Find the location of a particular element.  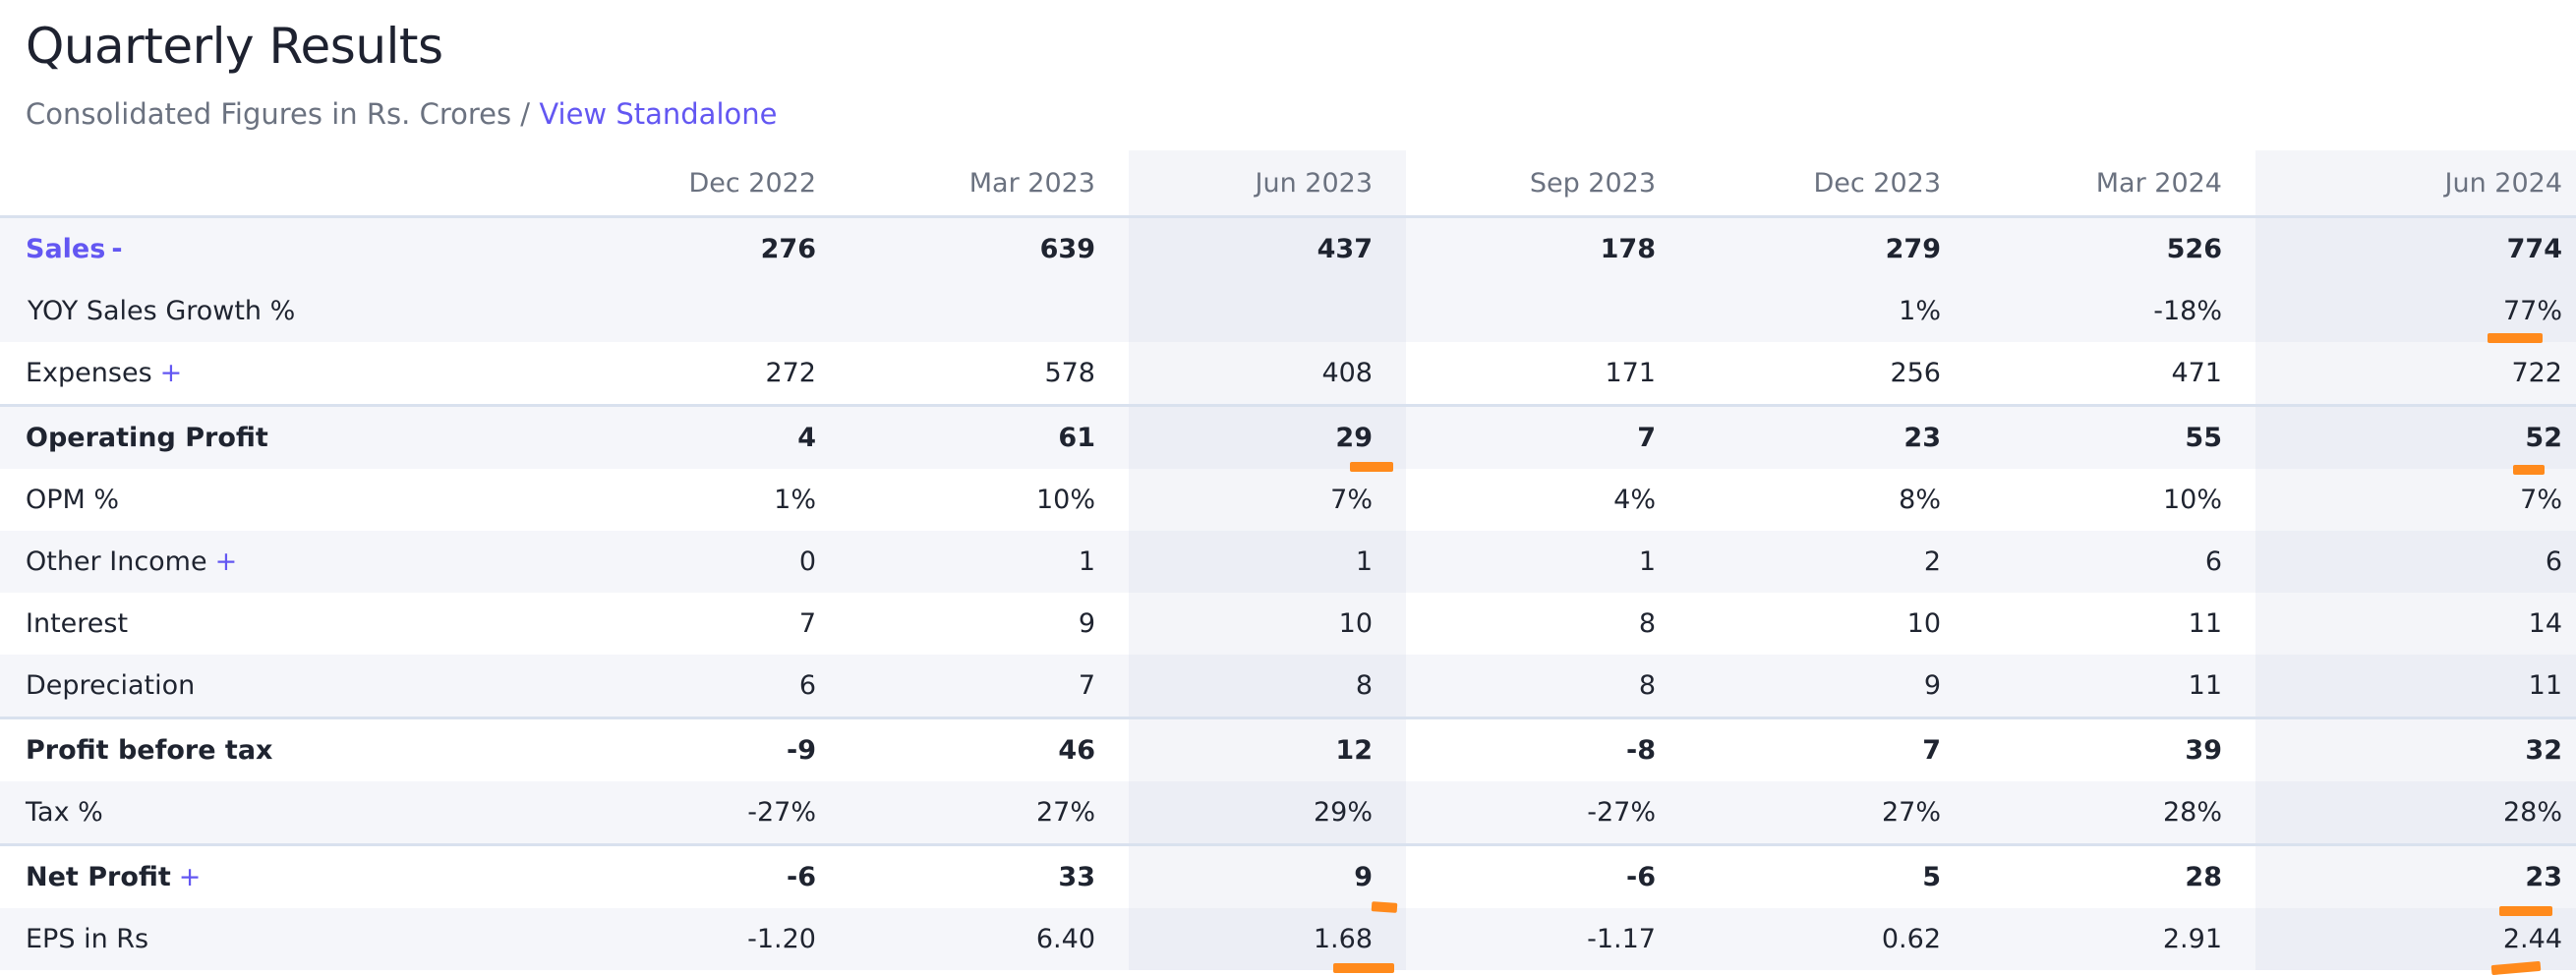

cell-eps-jun-2024: 2.44 is located at coordinates (2415, 939).